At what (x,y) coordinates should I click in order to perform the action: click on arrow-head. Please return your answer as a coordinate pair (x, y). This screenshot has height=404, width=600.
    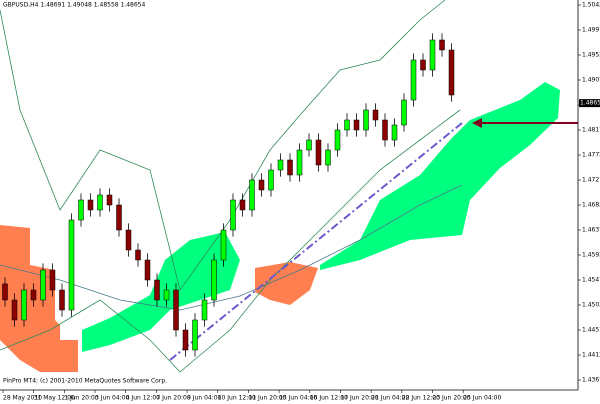
    Looking at the image, I should click on (477, 123).